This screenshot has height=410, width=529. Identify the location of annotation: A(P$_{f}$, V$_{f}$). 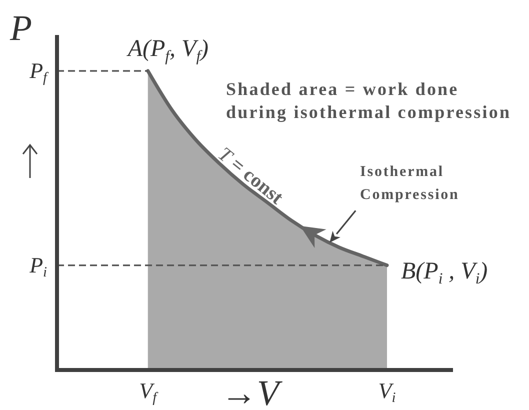
(167, 50).